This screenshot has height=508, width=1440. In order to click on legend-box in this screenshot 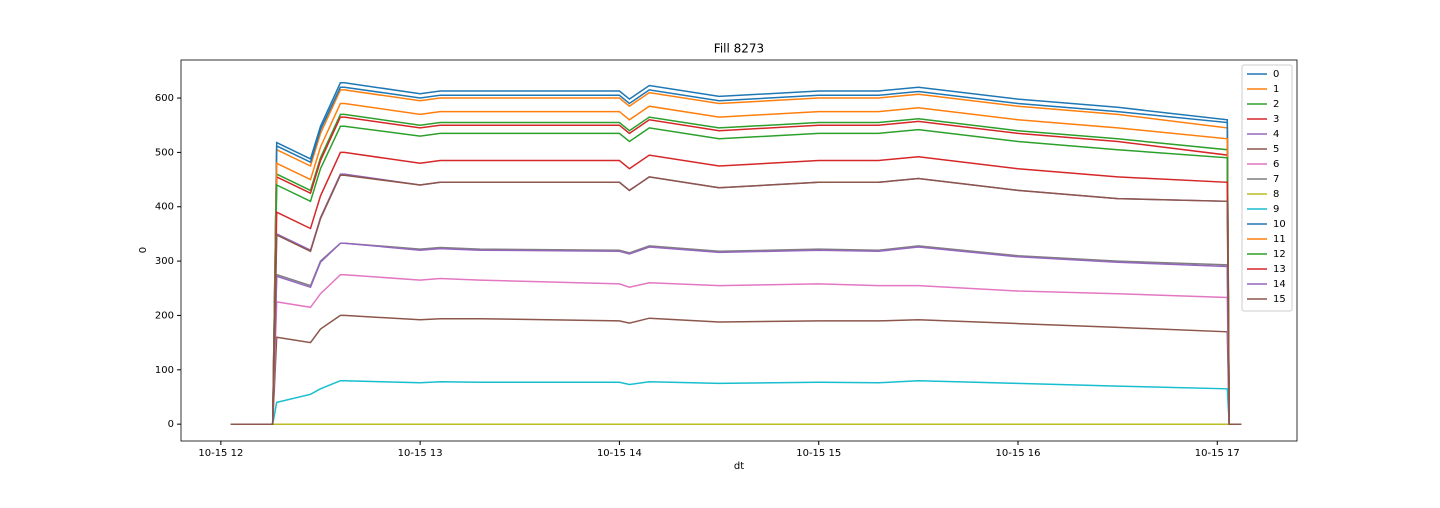, I will do `click(1267, 188)`.